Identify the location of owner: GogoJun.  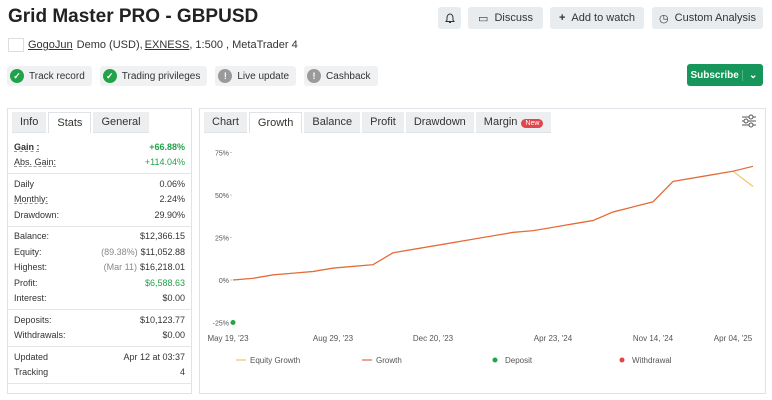
(50, 45).